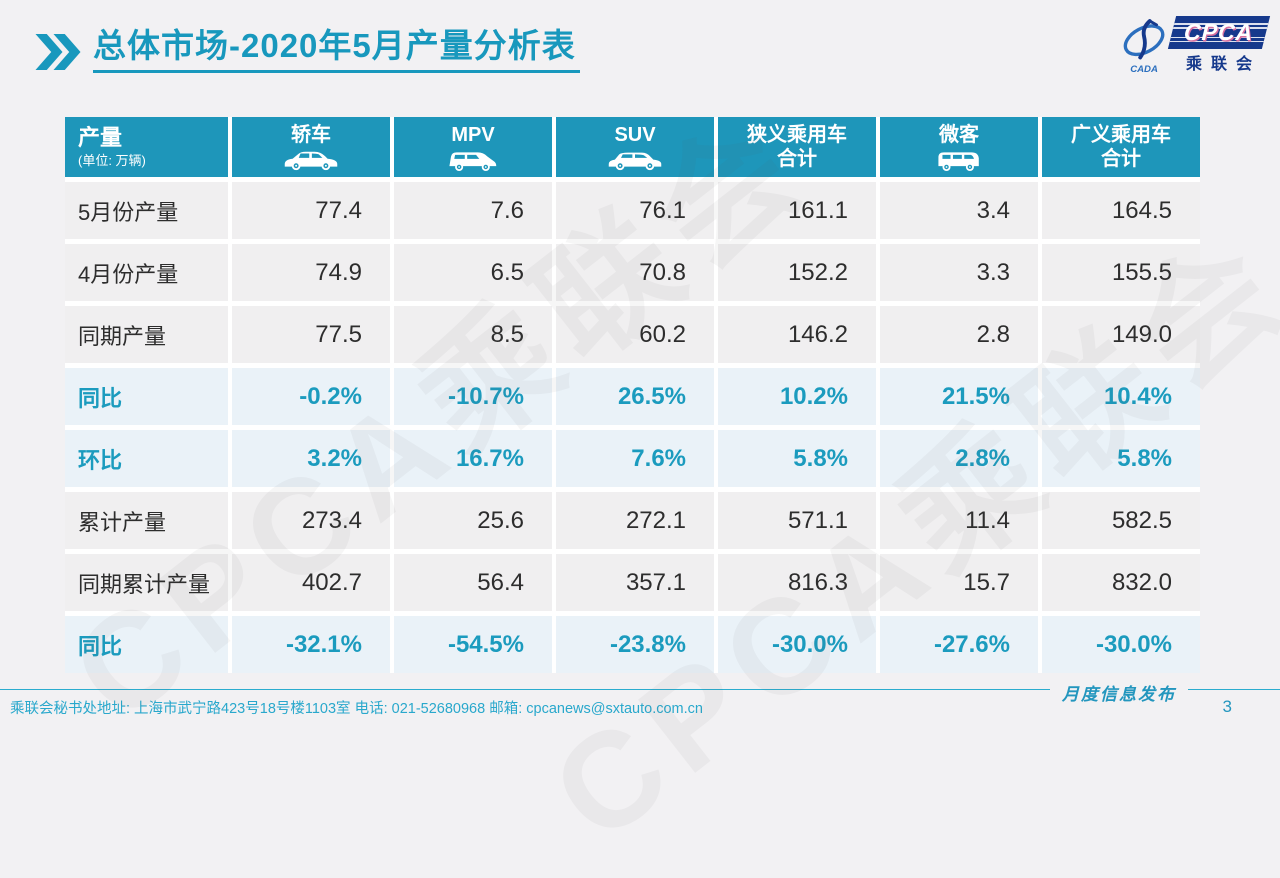 This screenshot has width=1280, height=878. What do you see at coordinates (797, 272) in the screenshot?
I see `table-cell-r1-c3: 152.2` at bounding box center [797, 272].